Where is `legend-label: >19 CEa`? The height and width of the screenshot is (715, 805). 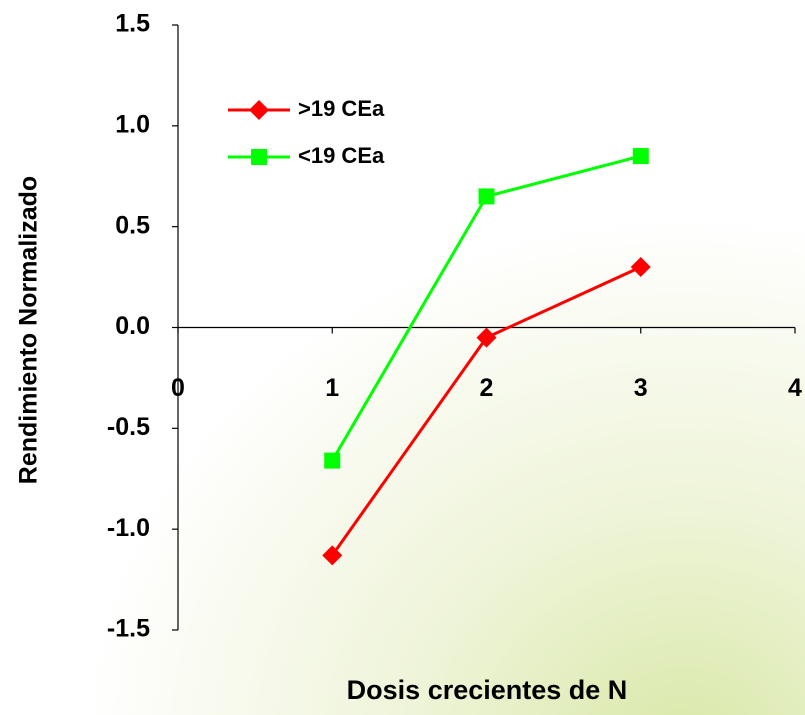
legend-label: >19 CEa is located at coordinates (341, 108).